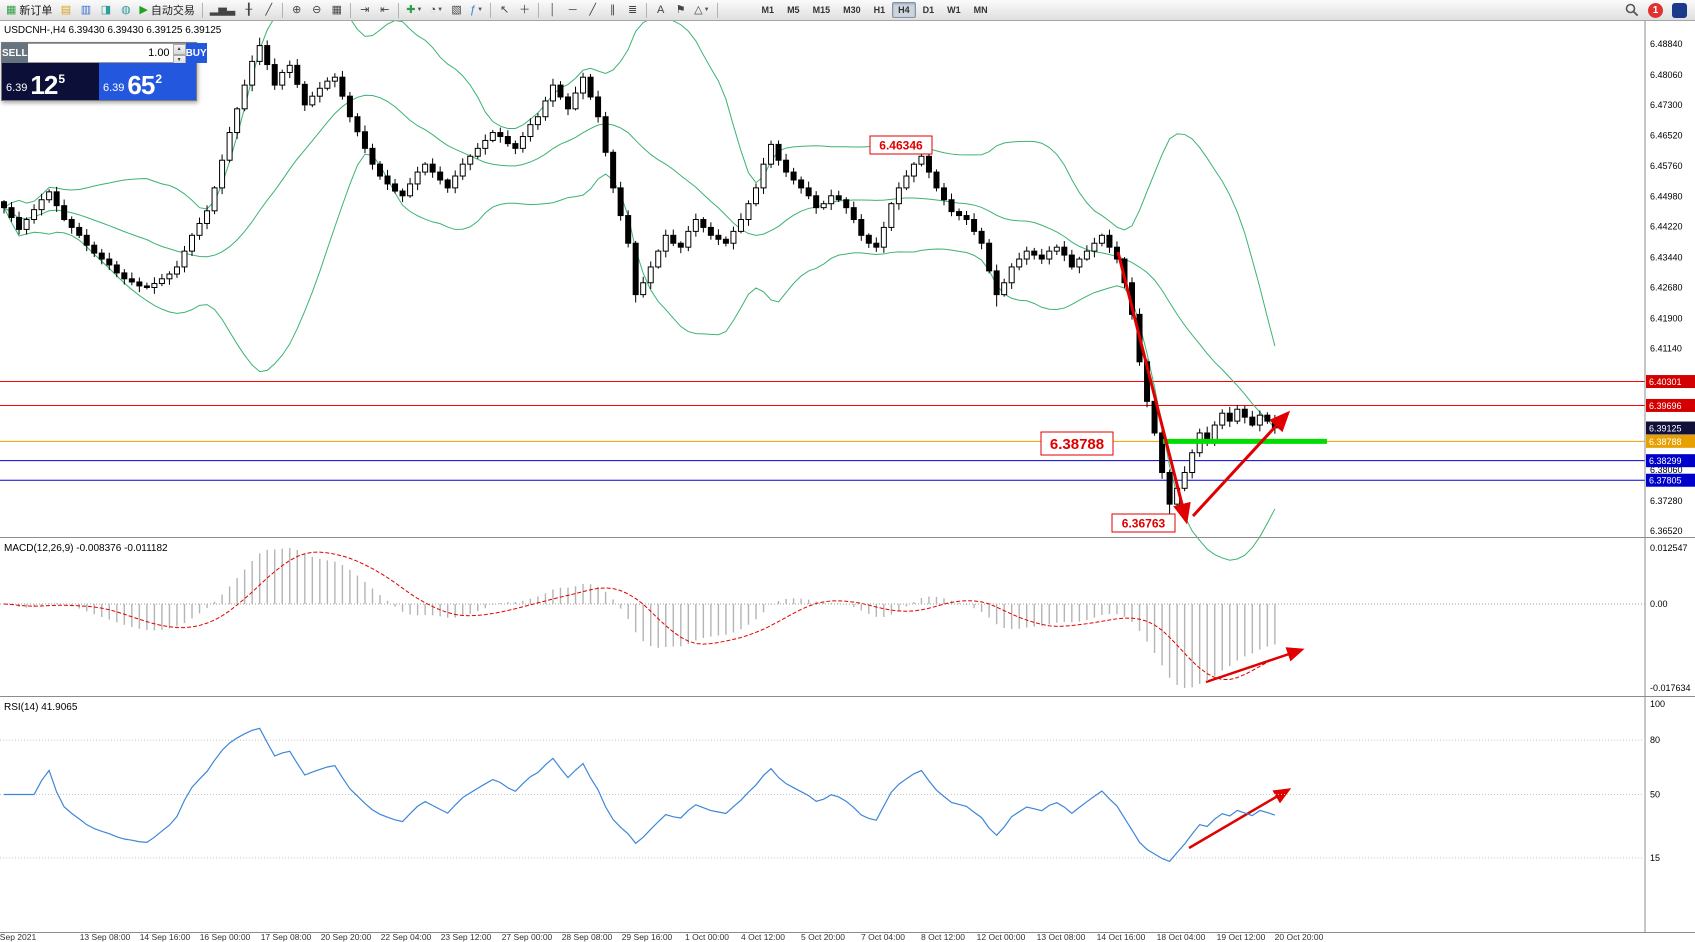 The width and height of the screenshot is (1695, 942). What do you see at coordinates (414, 10) in the screenshot?
I see `new-chart-button: ✚ ▼` at bounding box center [414, 10].